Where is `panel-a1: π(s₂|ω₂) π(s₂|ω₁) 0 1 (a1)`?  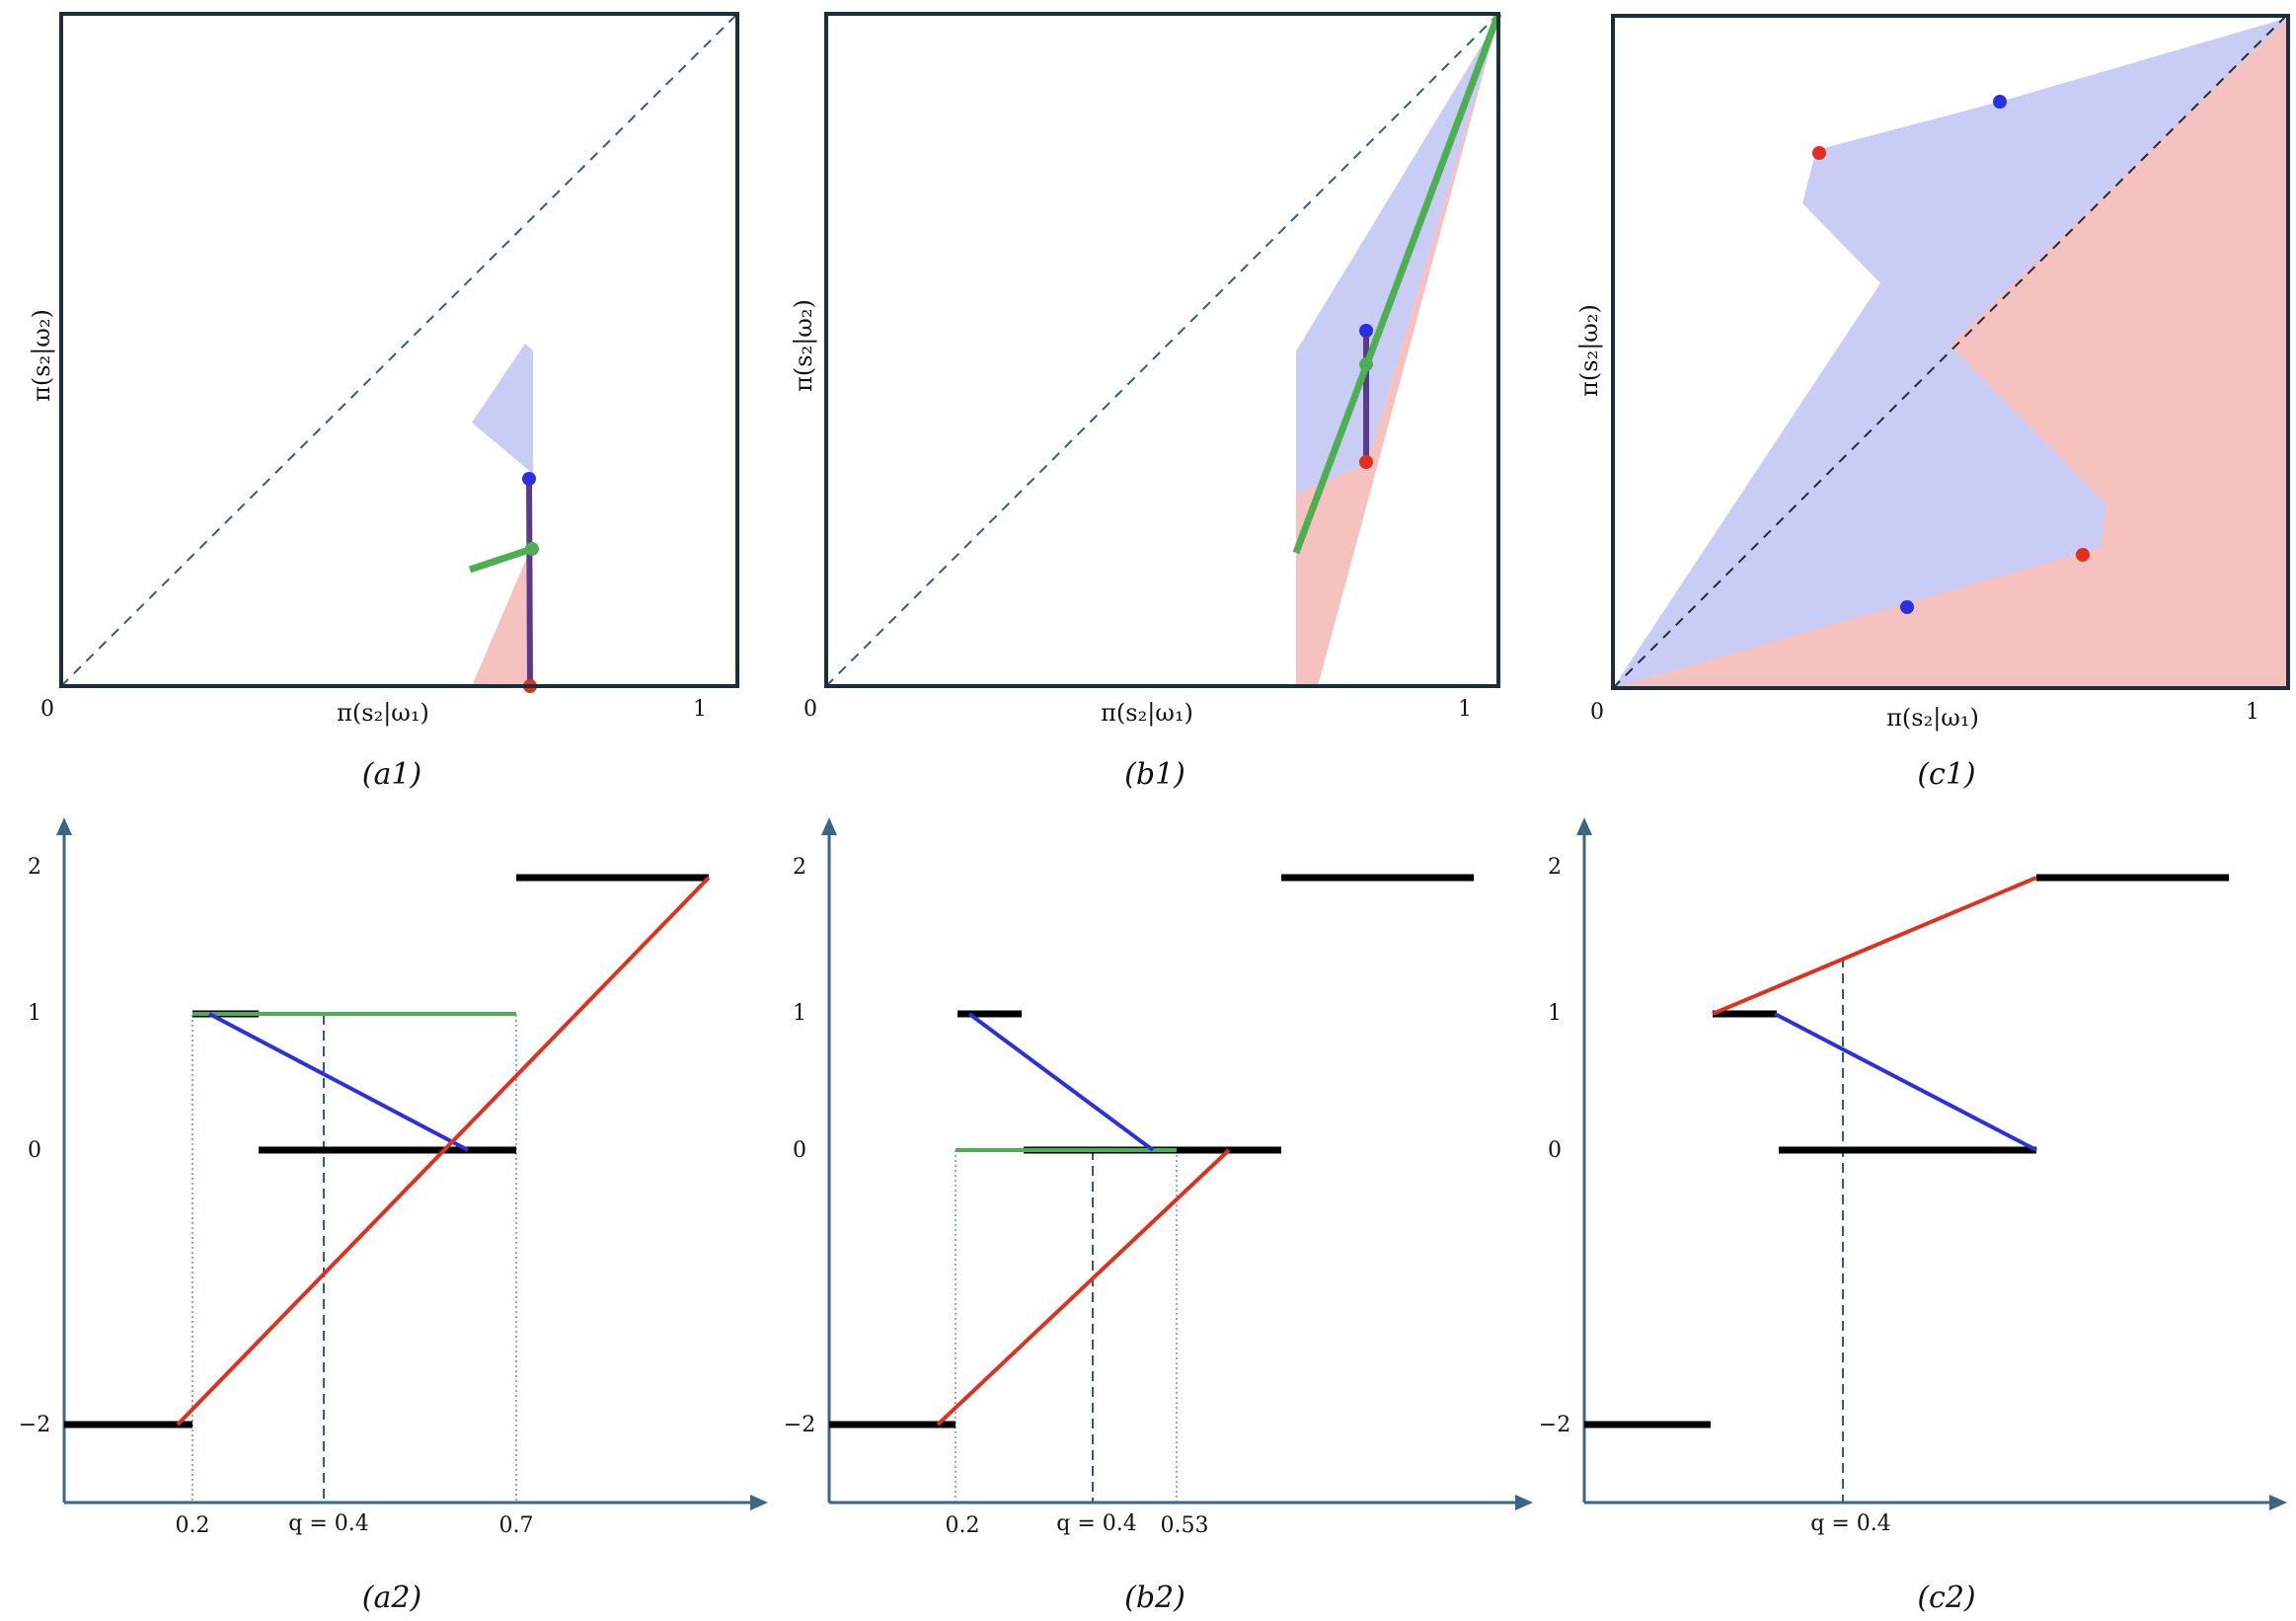
panel-a1: π(s₂|ω₂) π(s₂|ω₁) 0 1 (a1) is located at coordinates (383, 402).